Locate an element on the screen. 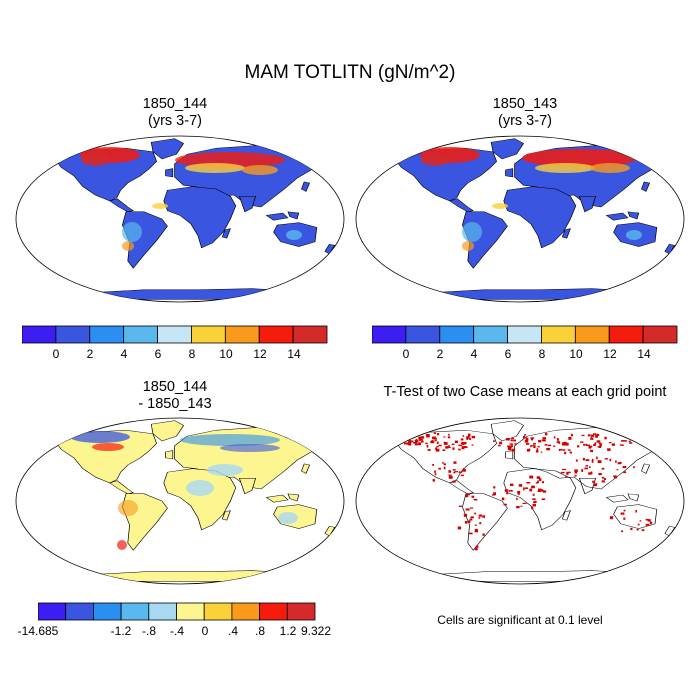  colorbar-case1-label: 2 is located at coordinates (90, 354).